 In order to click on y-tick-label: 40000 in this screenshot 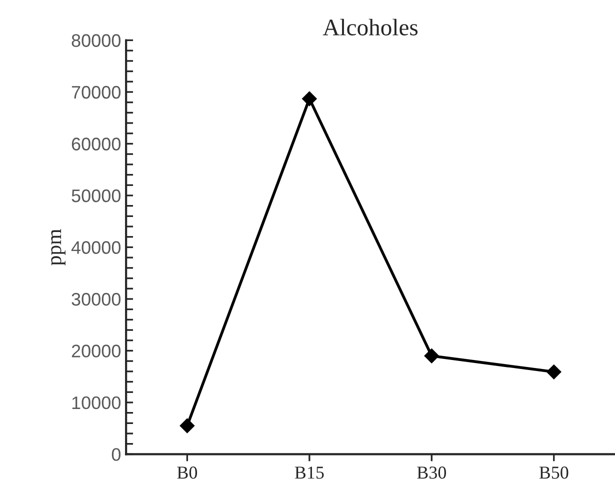, I will do `click(96, 247)`.